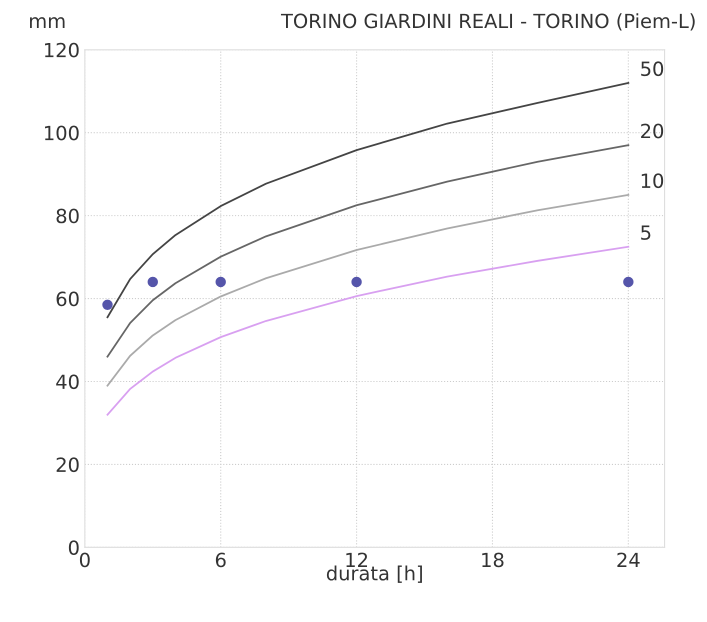  I want to click on y-tick-label: 120, so click(62, 50).